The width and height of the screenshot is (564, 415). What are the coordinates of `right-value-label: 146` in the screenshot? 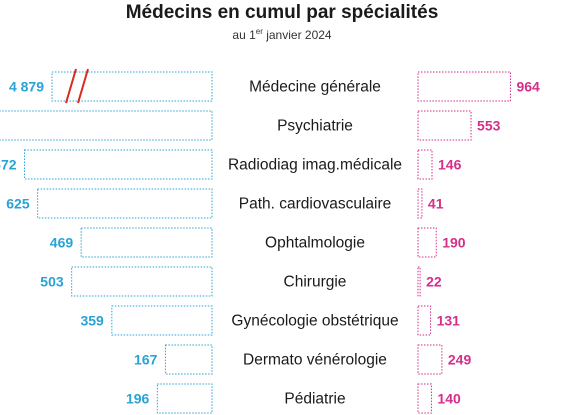 It's located at (450, 165).